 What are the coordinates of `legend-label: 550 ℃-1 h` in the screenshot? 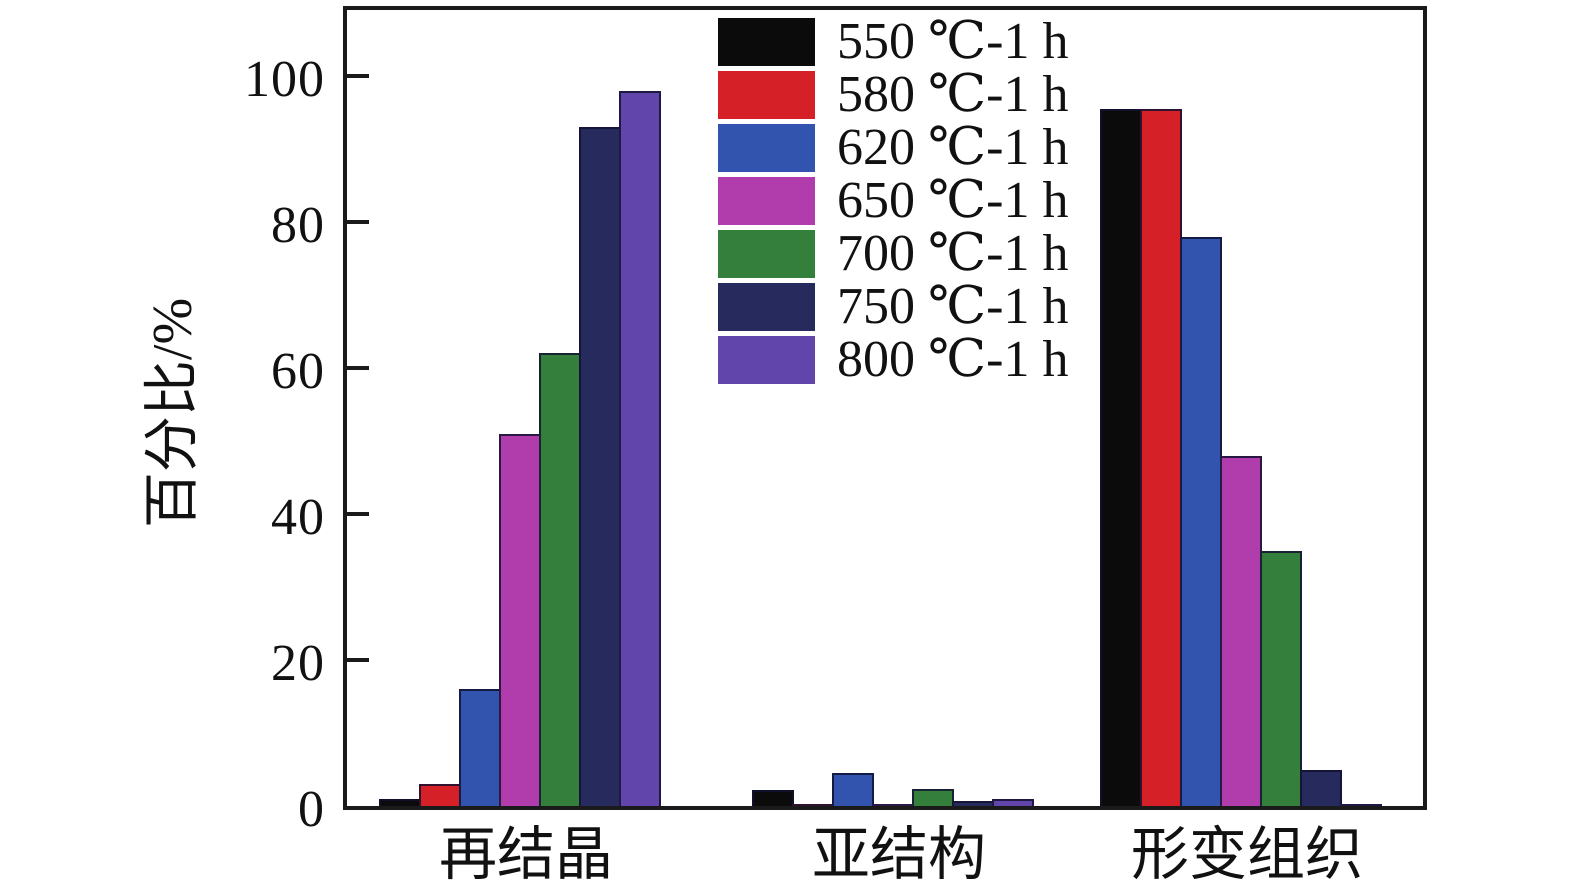 It's located at (953, 41).